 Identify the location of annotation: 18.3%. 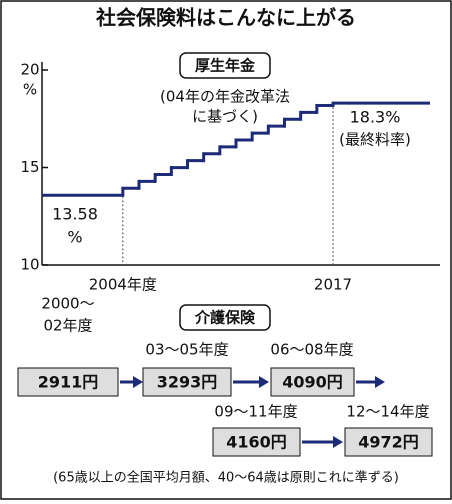
(375, 117).